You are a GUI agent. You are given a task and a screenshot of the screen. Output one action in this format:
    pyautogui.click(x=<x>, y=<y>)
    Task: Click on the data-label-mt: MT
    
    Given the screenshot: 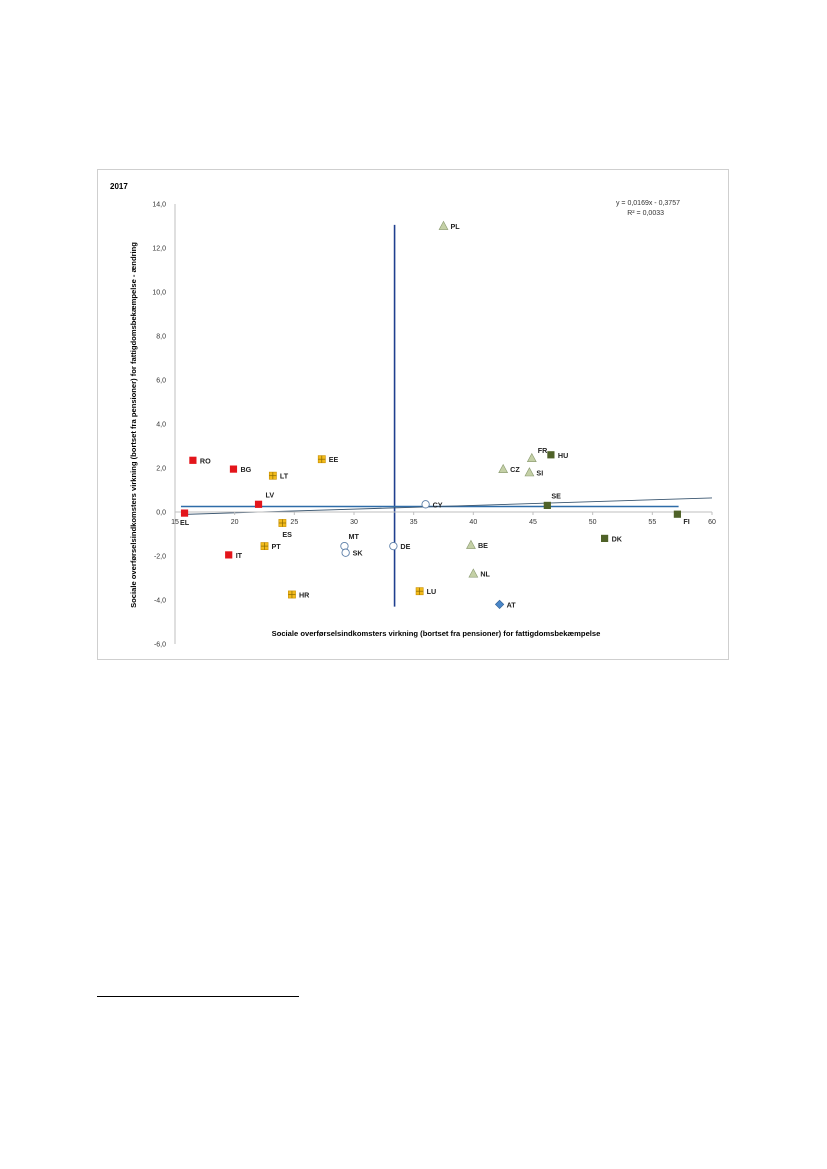 What is the action you would take?
    pyautogui.click(x=353, y=536)
    